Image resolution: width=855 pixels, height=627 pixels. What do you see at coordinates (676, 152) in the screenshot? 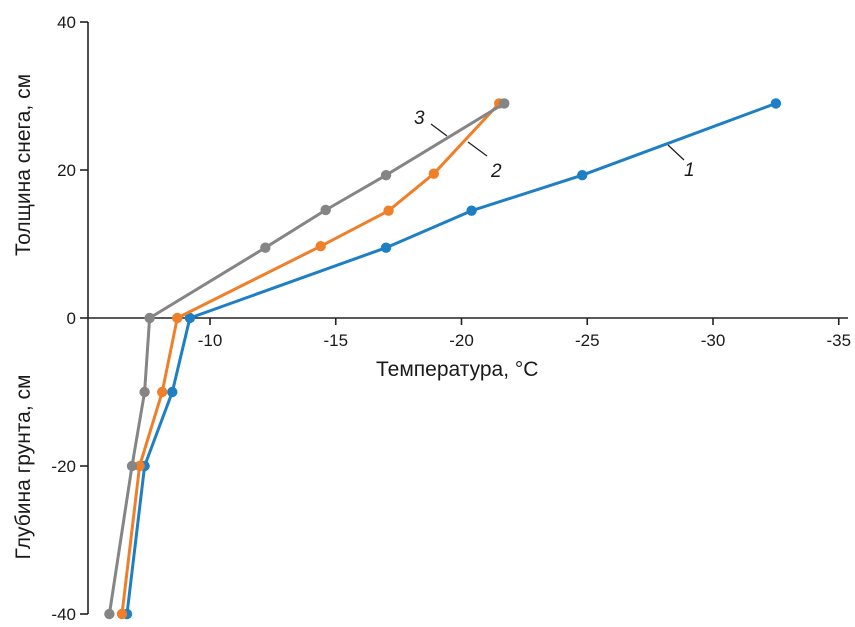
I see `series-1-leader` at bounding box center [676, 152].